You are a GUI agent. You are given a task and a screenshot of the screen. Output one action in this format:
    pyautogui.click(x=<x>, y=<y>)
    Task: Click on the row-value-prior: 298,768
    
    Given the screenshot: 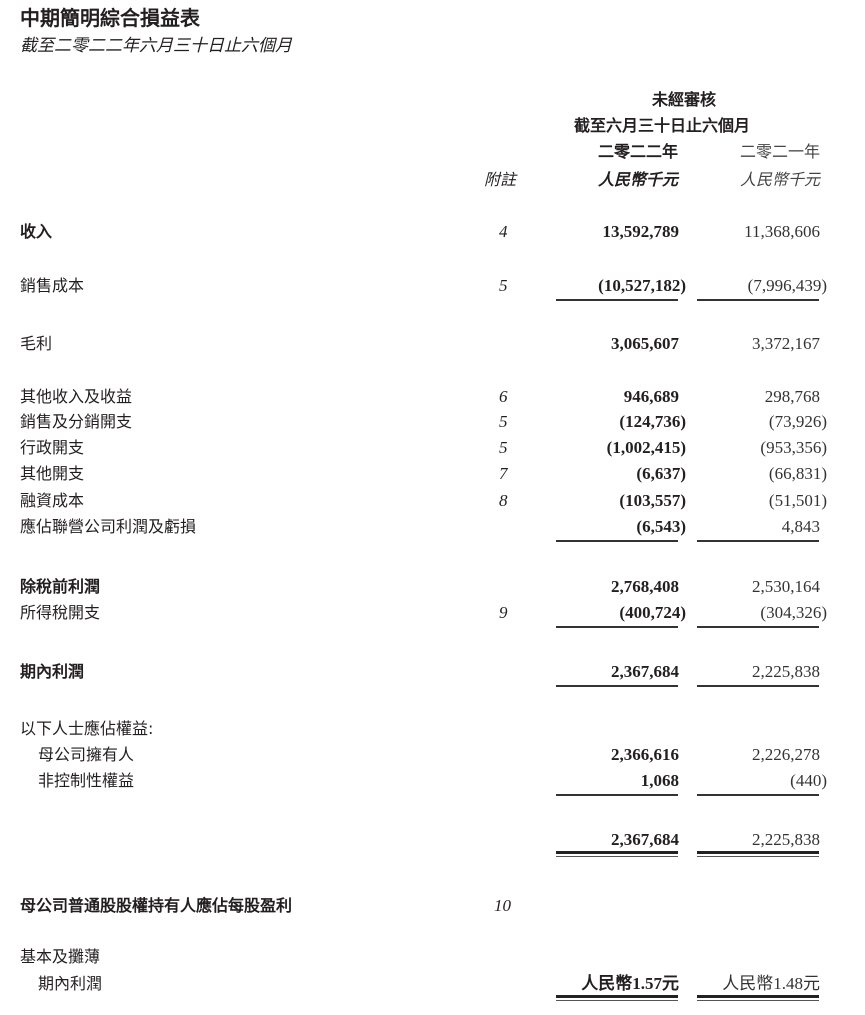 What is the action you would take?
    pyautogui.click(x=792, y=396)
    